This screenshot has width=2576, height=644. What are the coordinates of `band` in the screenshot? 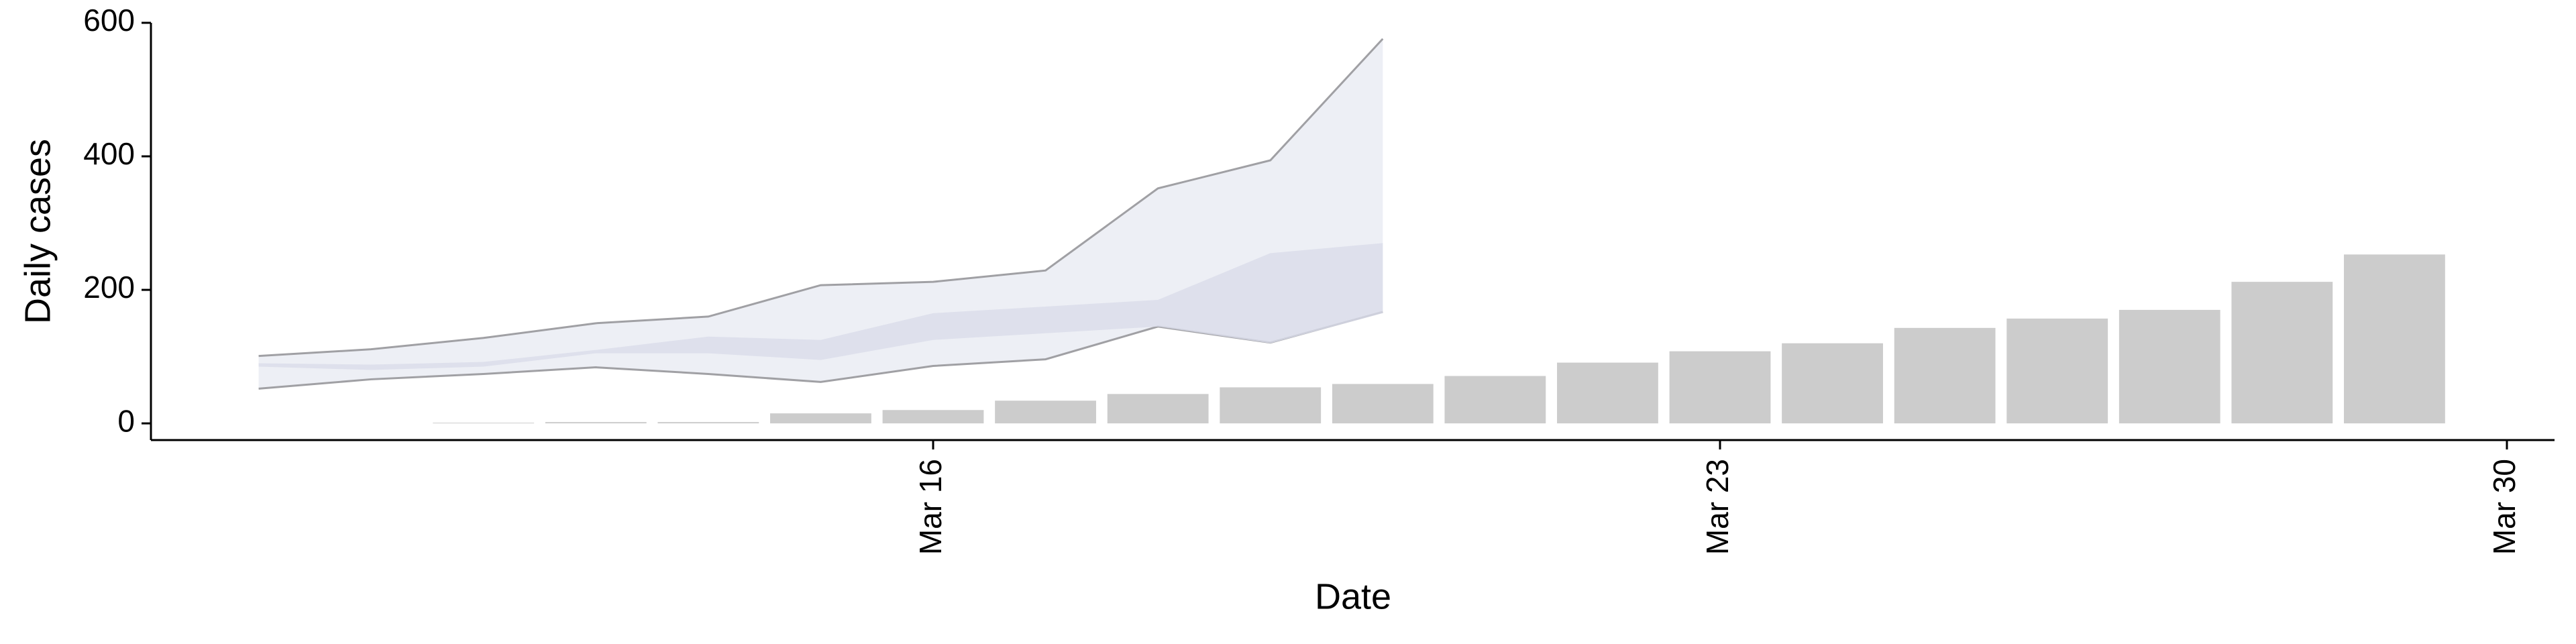 It's located at (820, 306).